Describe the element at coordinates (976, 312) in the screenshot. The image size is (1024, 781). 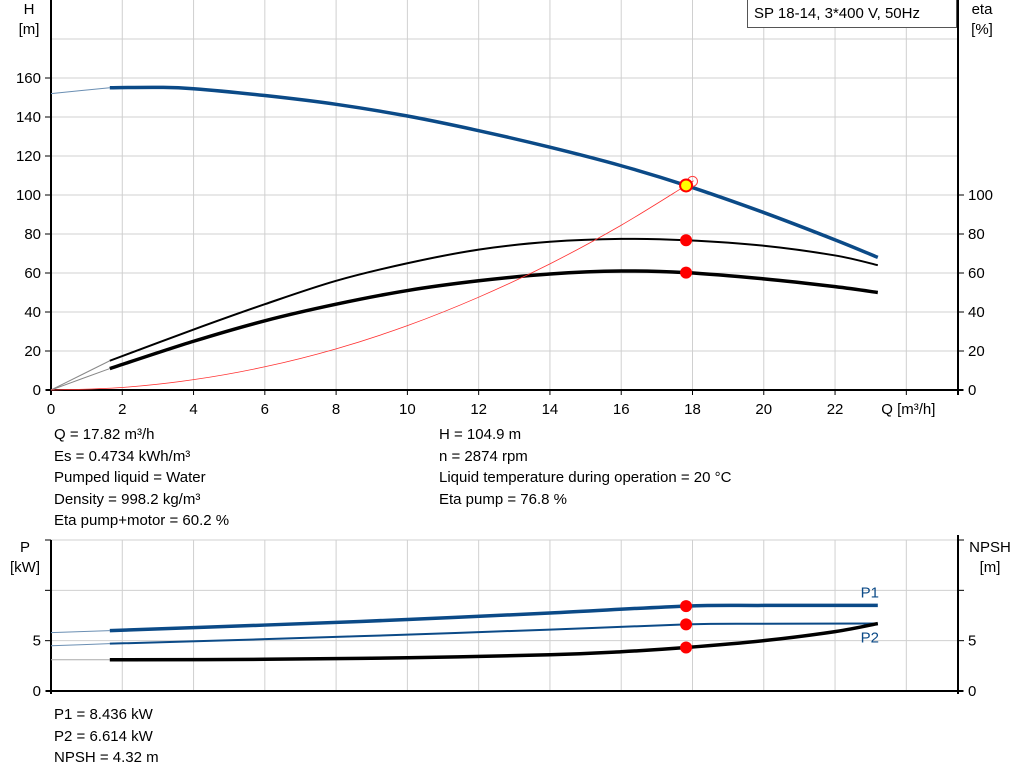
I see `y2-tick-label: 40` at that location.